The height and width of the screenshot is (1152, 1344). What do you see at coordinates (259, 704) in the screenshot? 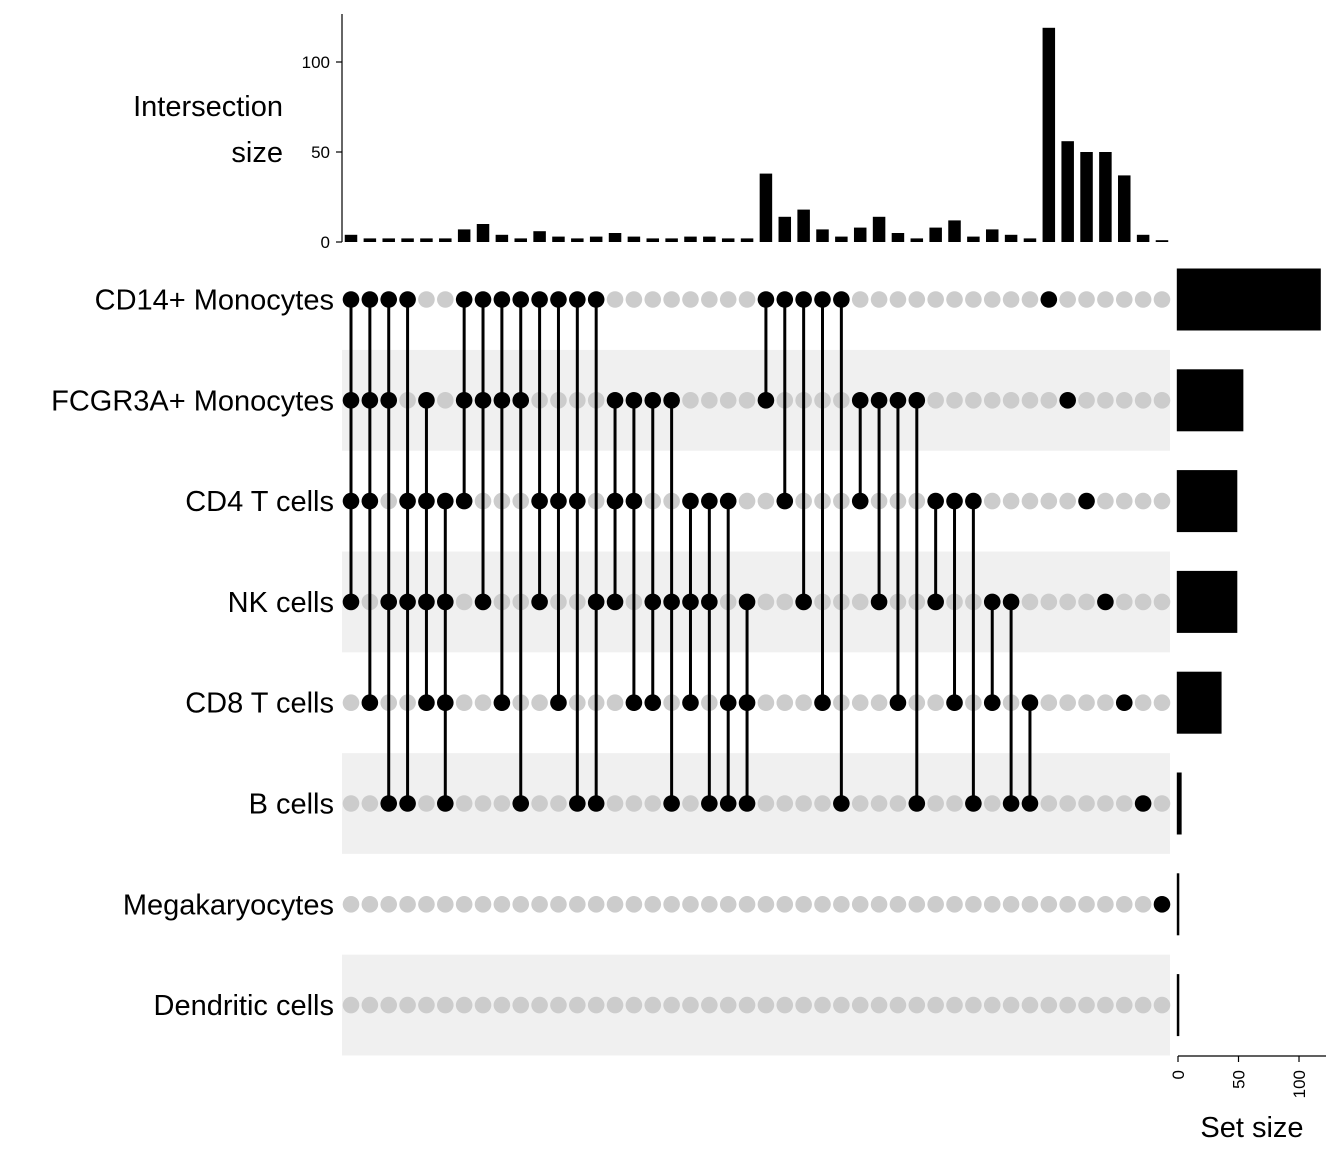
I see `set-label: CD8 T cells` at bounding box center [259, 704].